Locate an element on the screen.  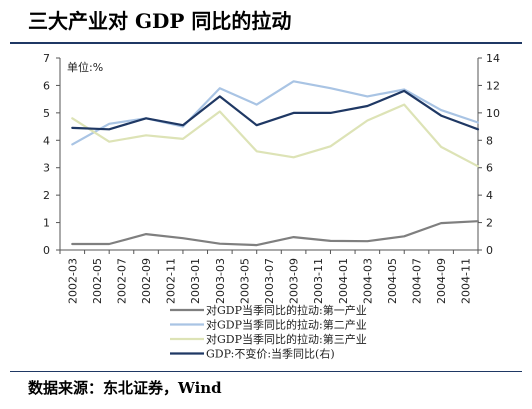
x-tick-label: 2004-03 is located at coordinates (367, 281).